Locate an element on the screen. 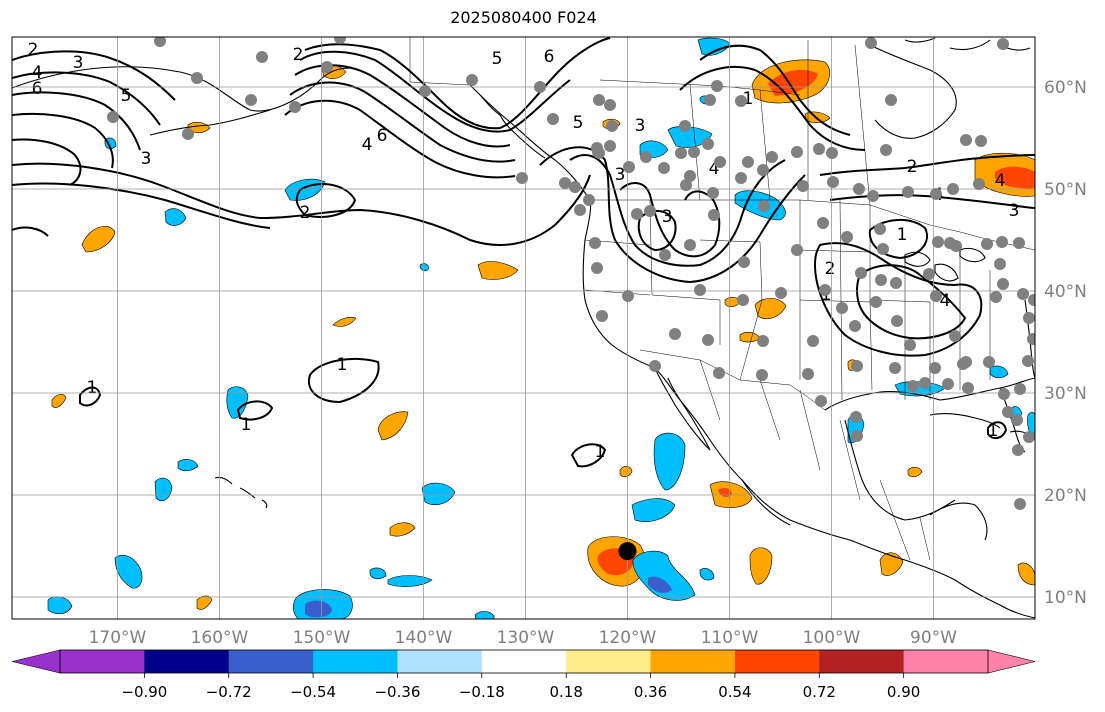  lon-tick-label: 130°W is located at coordinates (526, 638).